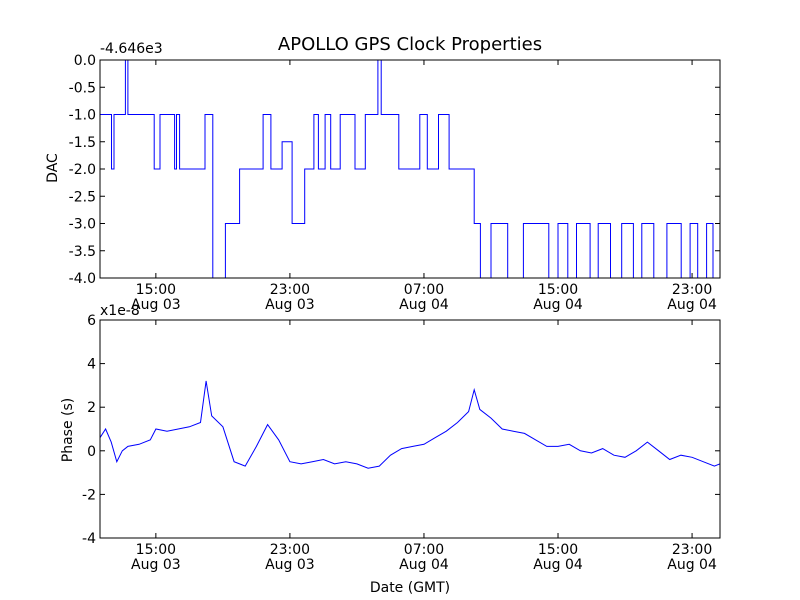 This screenshot has width=800, height=600. I want to click on phase-y-tick-label: -4, so click(89, 539).